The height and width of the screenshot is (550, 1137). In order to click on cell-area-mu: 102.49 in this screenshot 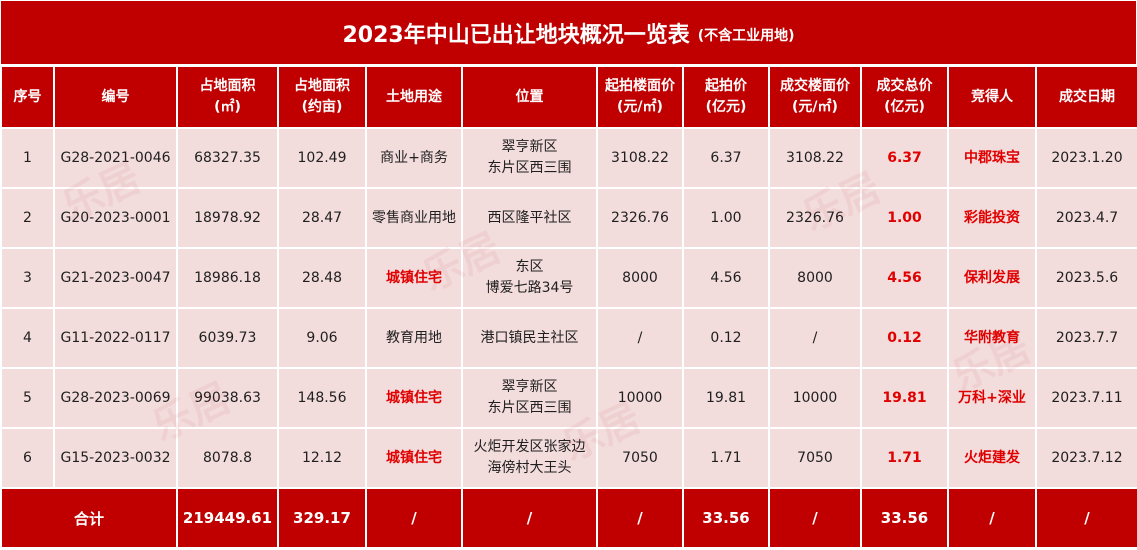, I will do `click(322, 158)`.